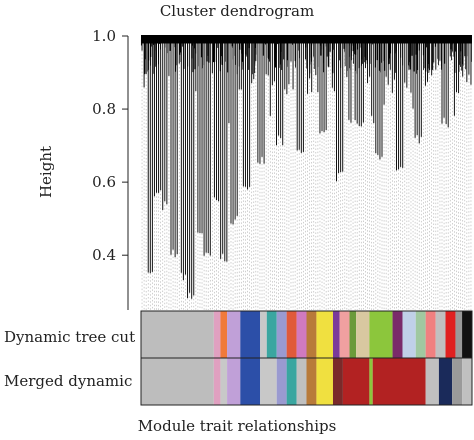 The height and width of the screenshot is (440, 474). What do you see at coordinates (306, 39) in the screenshot?
I see `merge-bar` at bounding box center [306, 39].